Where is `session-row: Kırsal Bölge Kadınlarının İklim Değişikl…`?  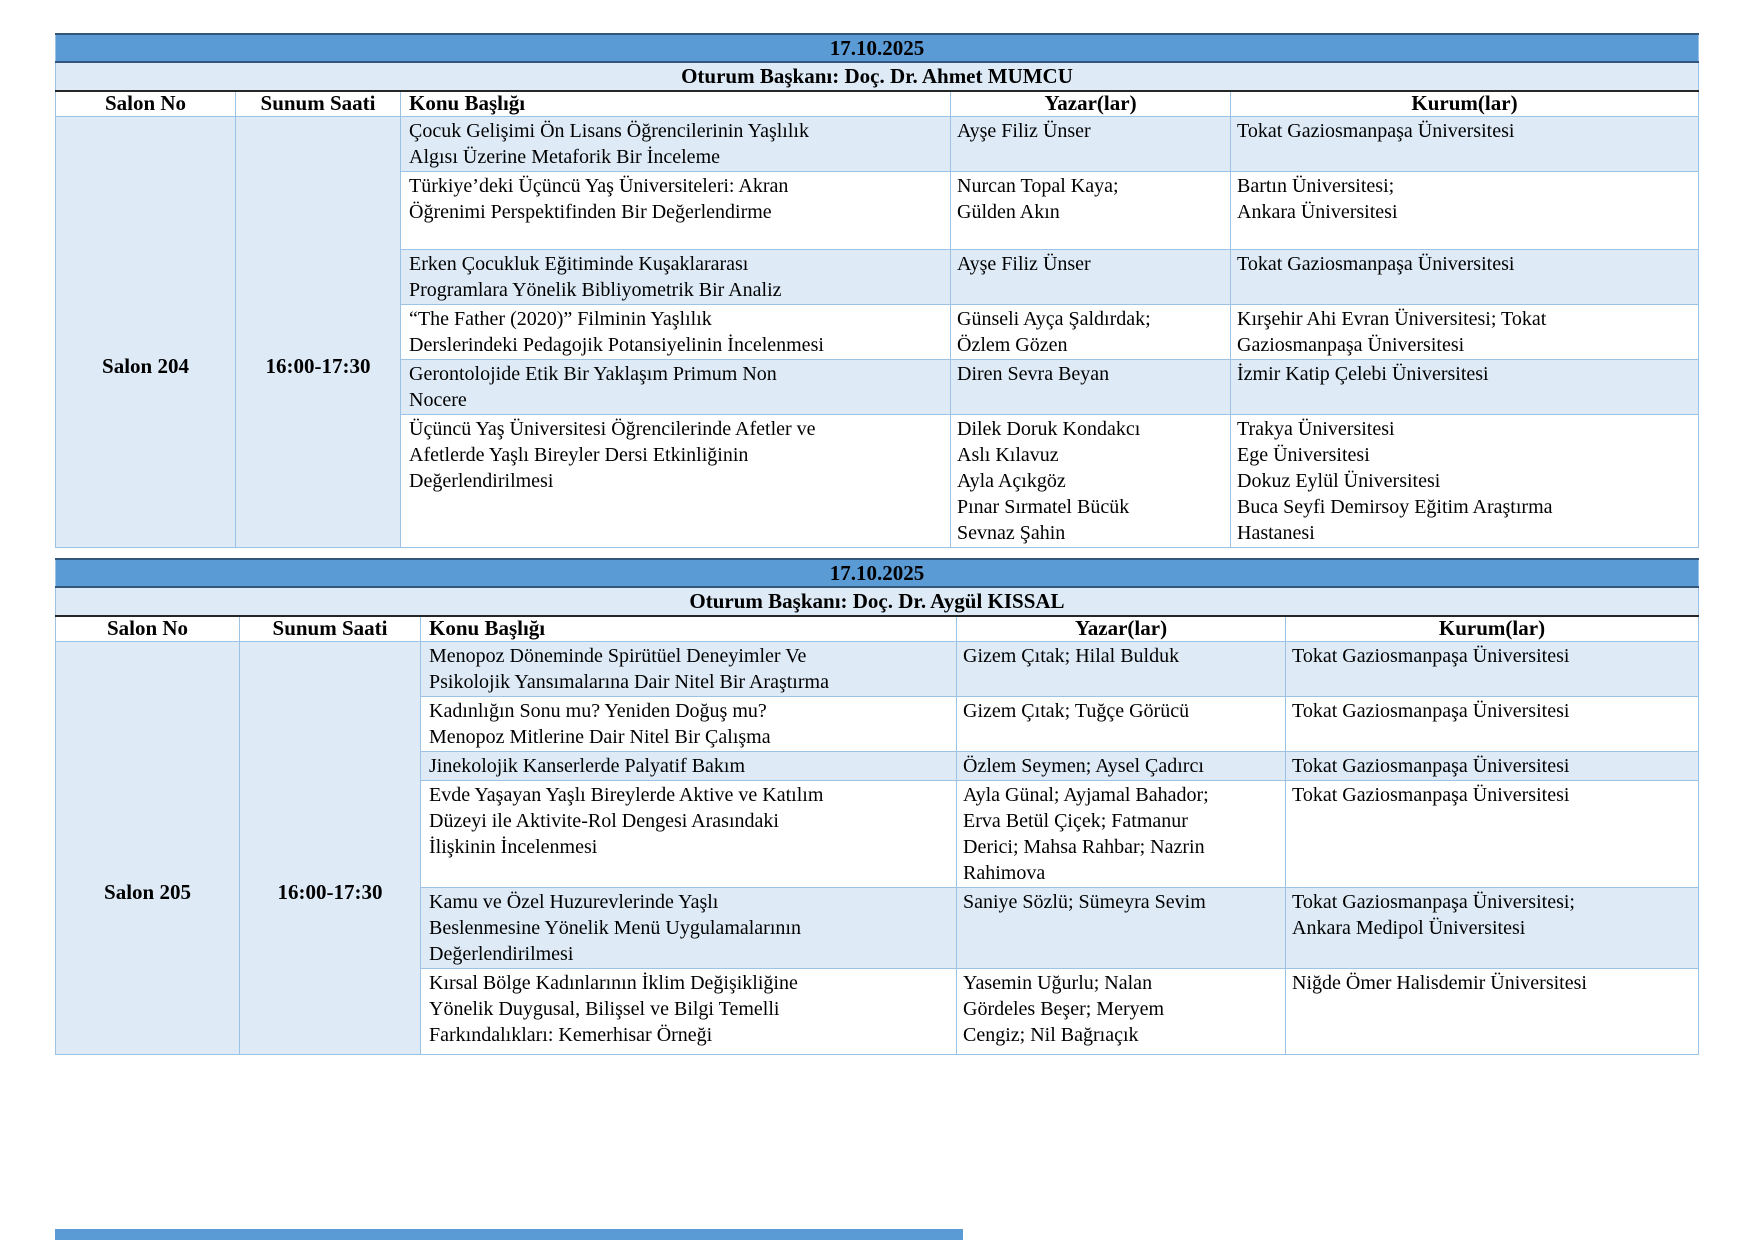 session-row: Kırsal Bölge Kadınlarının İklim Değişikl… is located at coordinates (877, 1011).